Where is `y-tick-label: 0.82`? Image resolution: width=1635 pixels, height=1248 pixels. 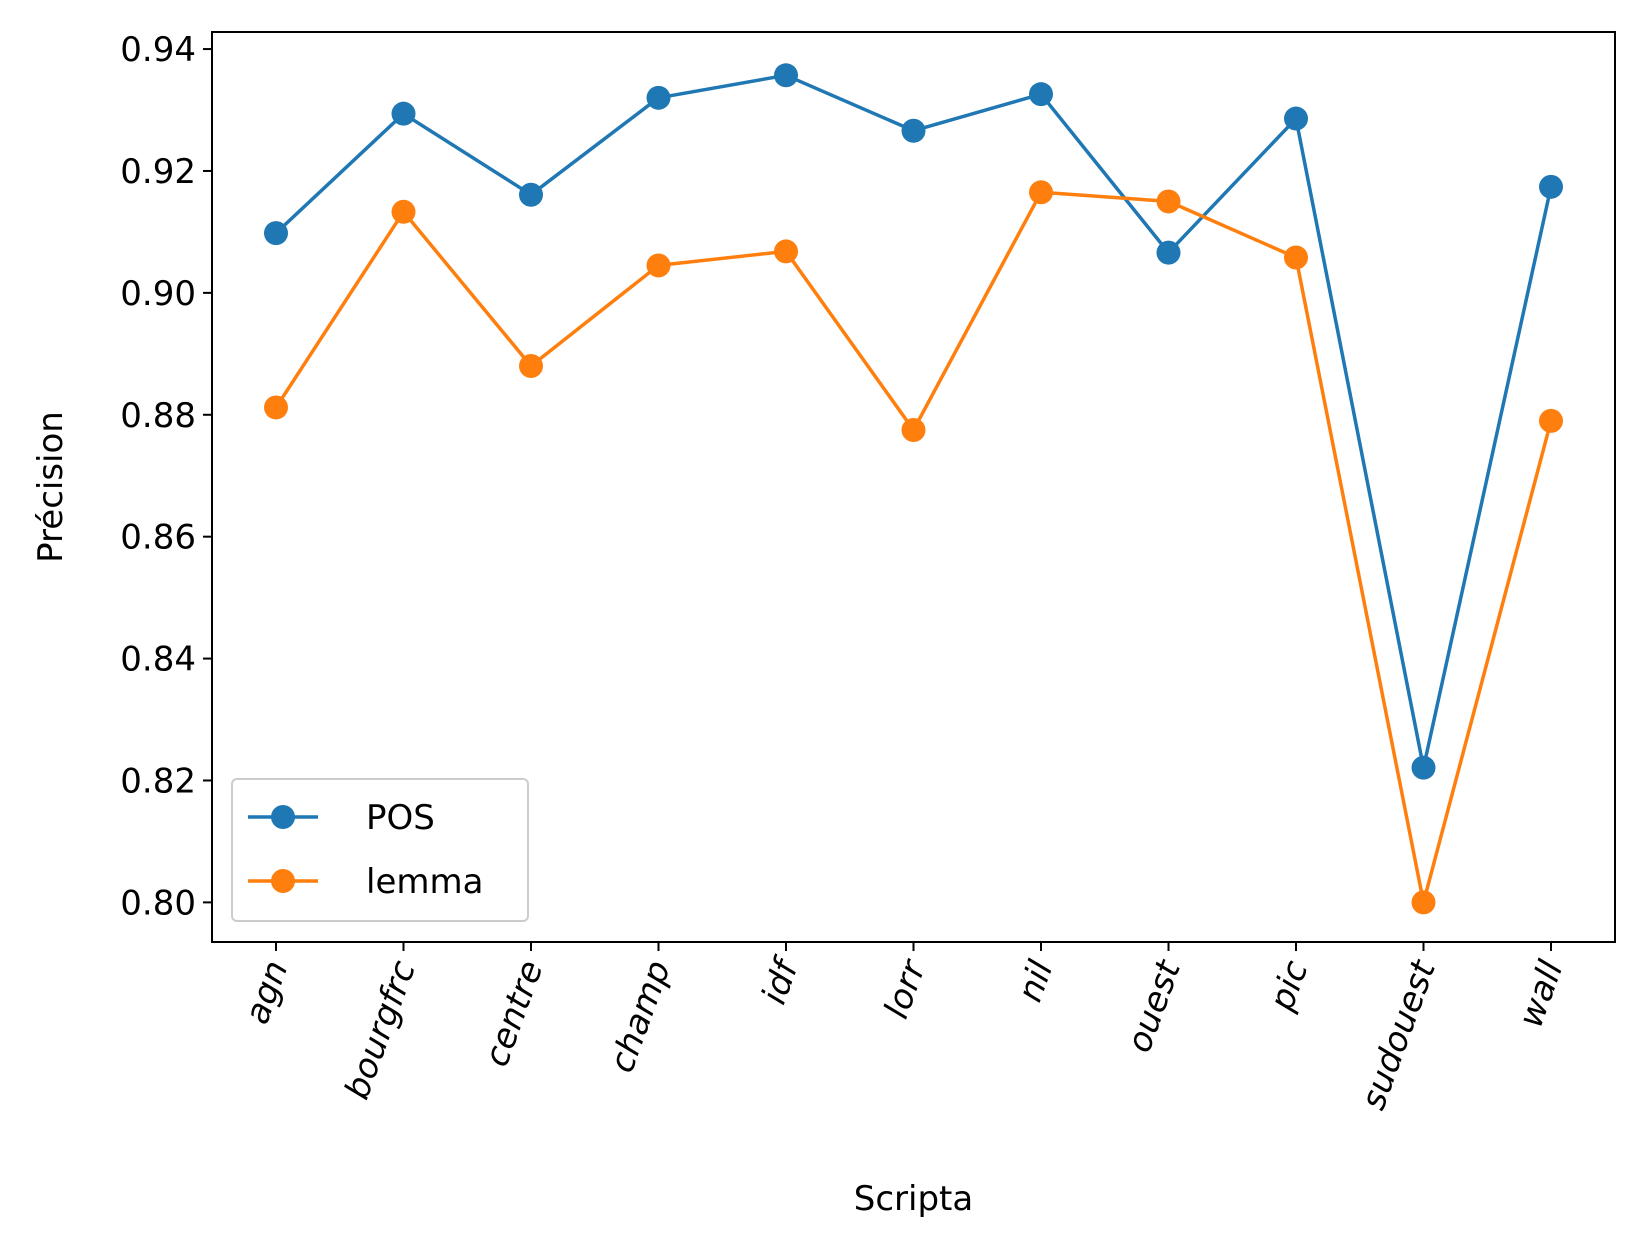
y-tick-label: 0.82 is located at coordinates (158, 781).